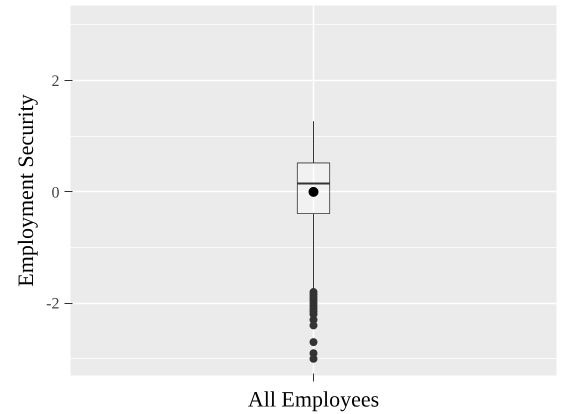 This screenshot has width=561, height=414. Describe the element at coordinates (314, 399) in the screenshot. I see `x-axis-title: All Employees` at that location.